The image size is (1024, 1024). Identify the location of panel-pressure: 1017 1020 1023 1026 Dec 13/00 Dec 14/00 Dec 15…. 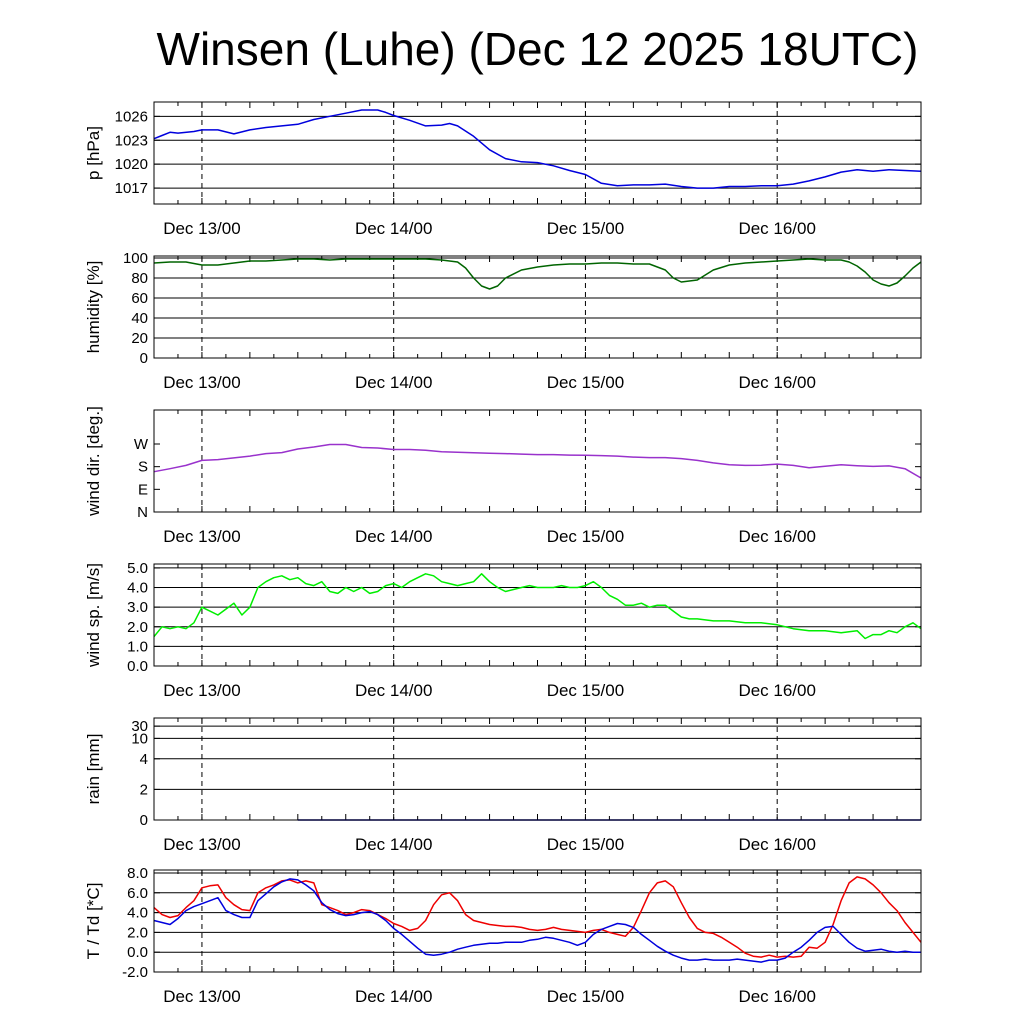
(503, 169).